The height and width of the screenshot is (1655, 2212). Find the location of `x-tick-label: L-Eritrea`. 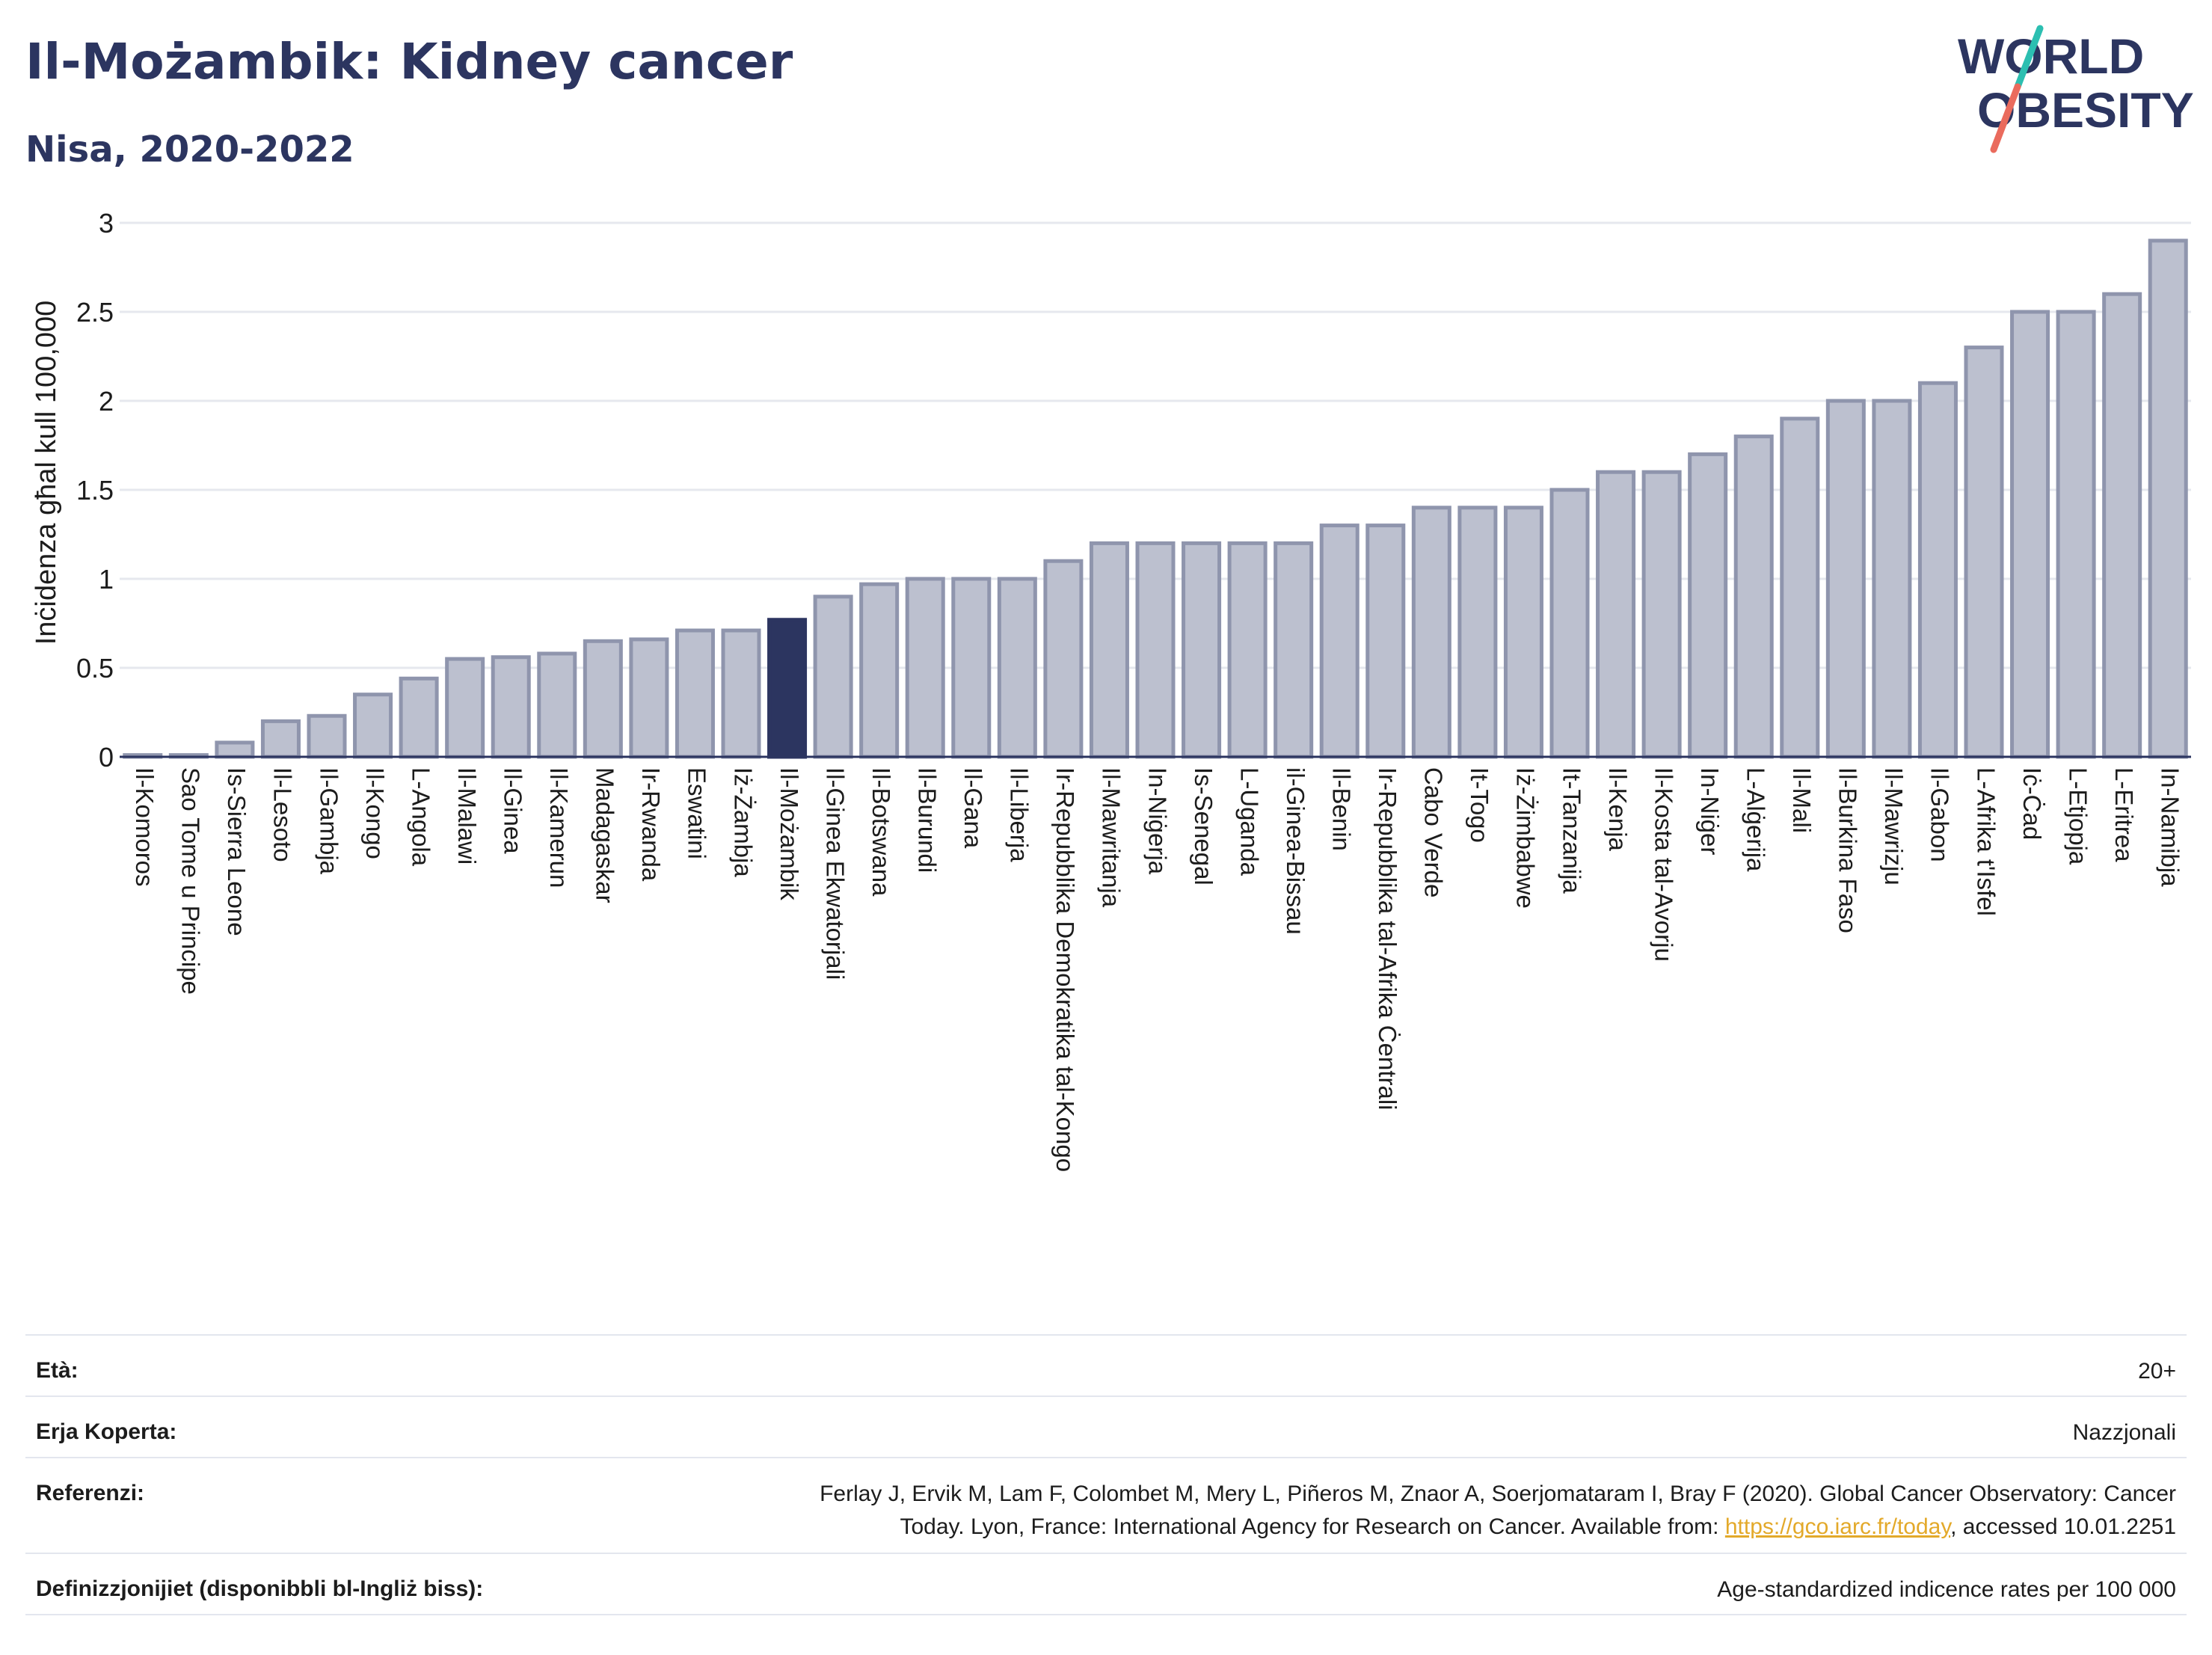

x-tick-label: L-Eritrea is located at coordinates (2124, 814).